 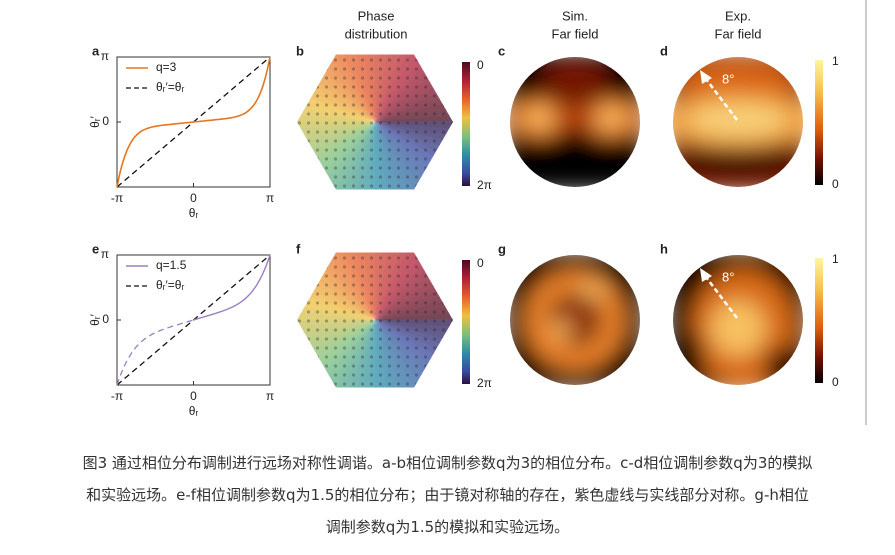 What do you see at coordinates (484, 185) in the screenshot?
I see `colorbar-label: 2π` at bounding box center [484, 185].